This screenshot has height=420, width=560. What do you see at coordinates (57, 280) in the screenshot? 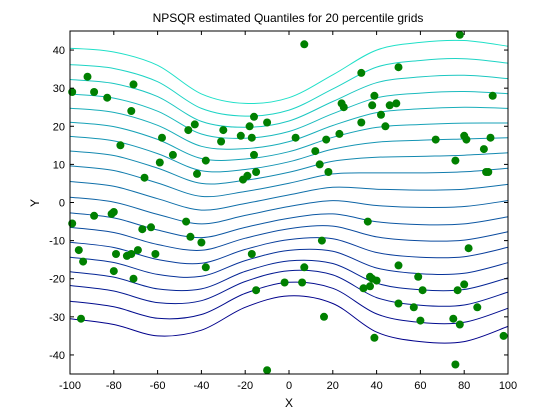
I see `y-tick-label: -20` at bounding box center [57, 280].